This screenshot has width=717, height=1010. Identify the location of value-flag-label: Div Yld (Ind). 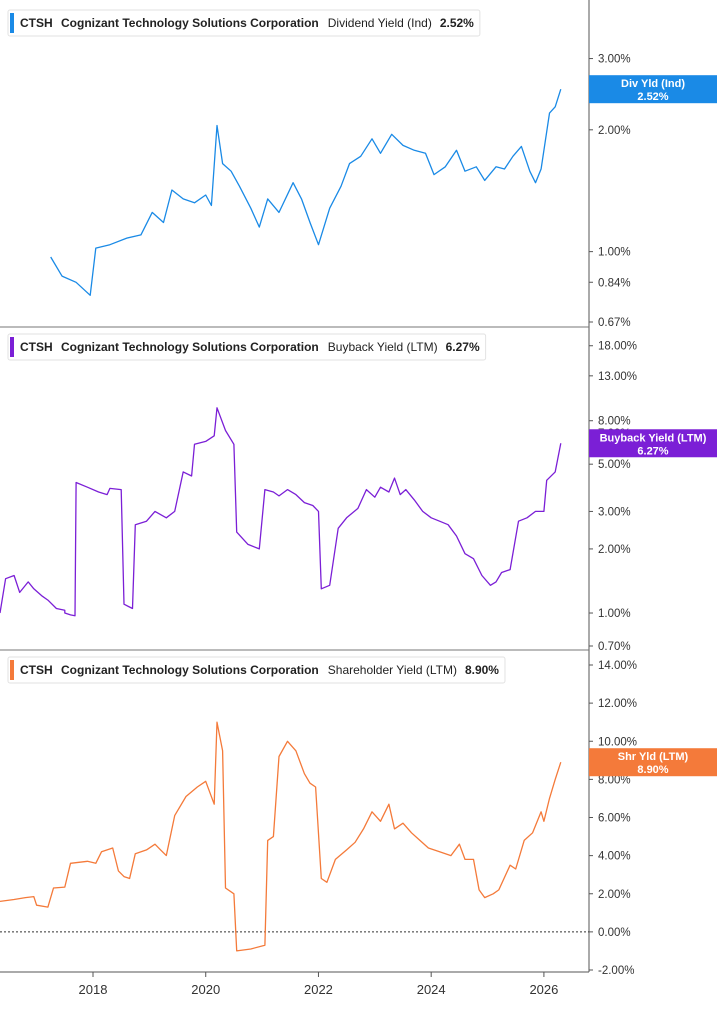
(653, 84).